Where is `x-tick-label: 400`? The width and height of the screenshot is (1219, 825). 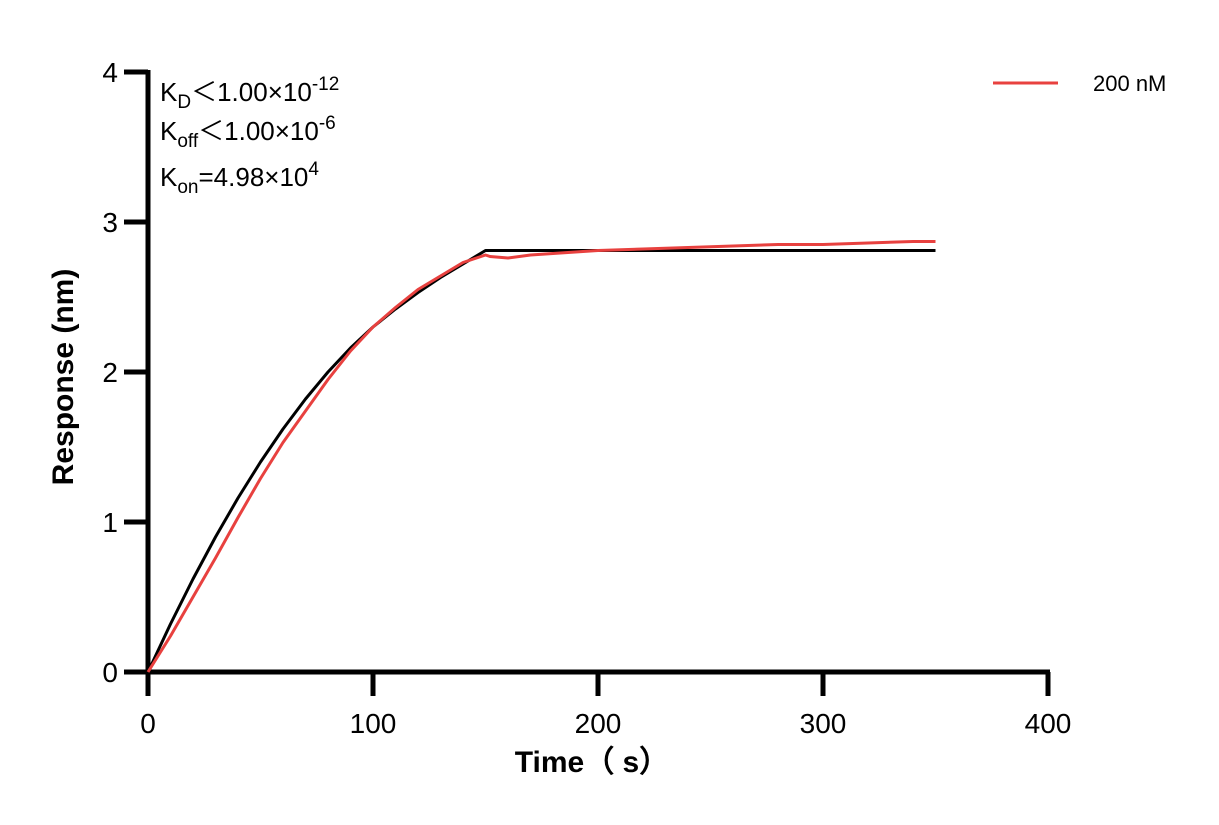 x-tick-label: 400 is located at coordinates (1048, 723).